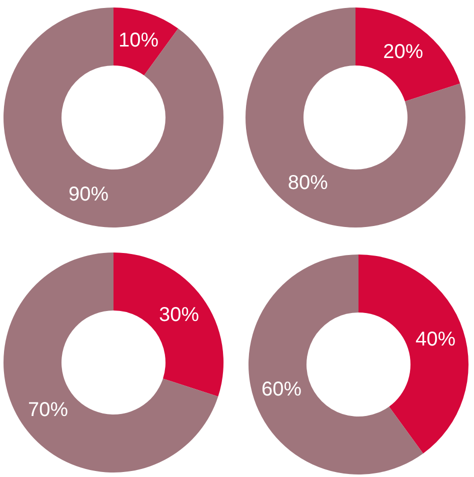  Describe the element at coordinates (436, 339) in the screenshot. I see `data-label: 40%` at that location.